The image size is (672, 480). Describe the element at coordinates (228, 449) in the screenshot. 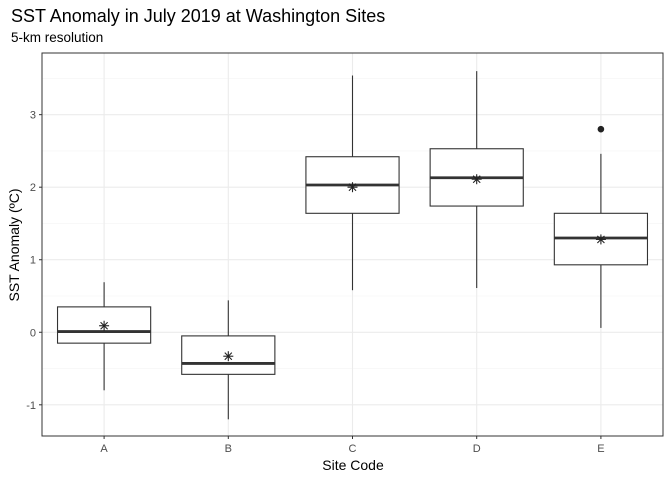

I see `x-tick-label: B` at that location.